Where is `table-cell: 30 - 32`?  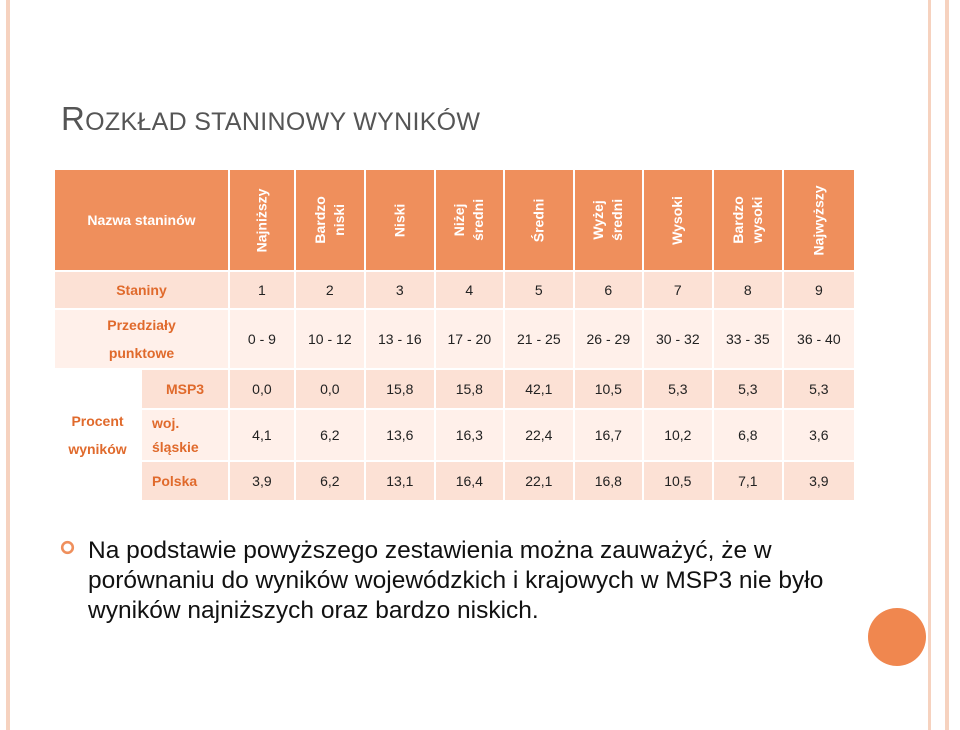 table-cell: 30 - 32 is located at coordinates (677, 339).